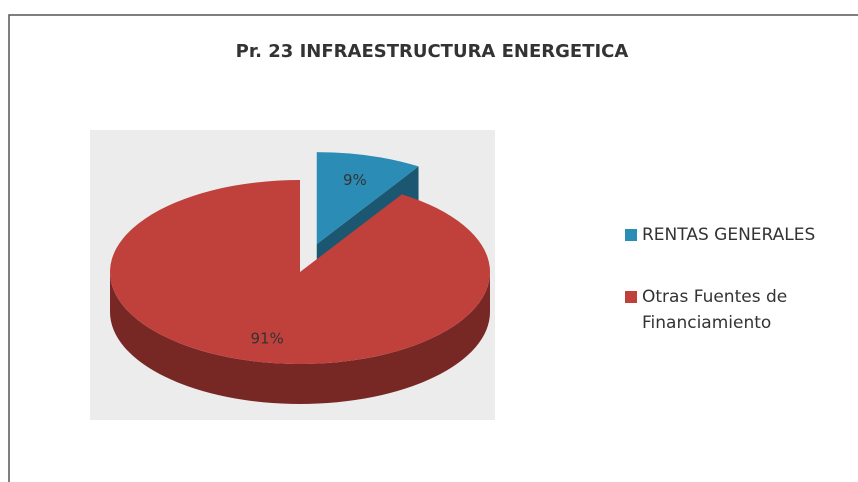 The image size is (858, 482). What do you see at coordinates (300, 338) in the screenshot?
I see `slice-side` at bounding box center [300, 338].